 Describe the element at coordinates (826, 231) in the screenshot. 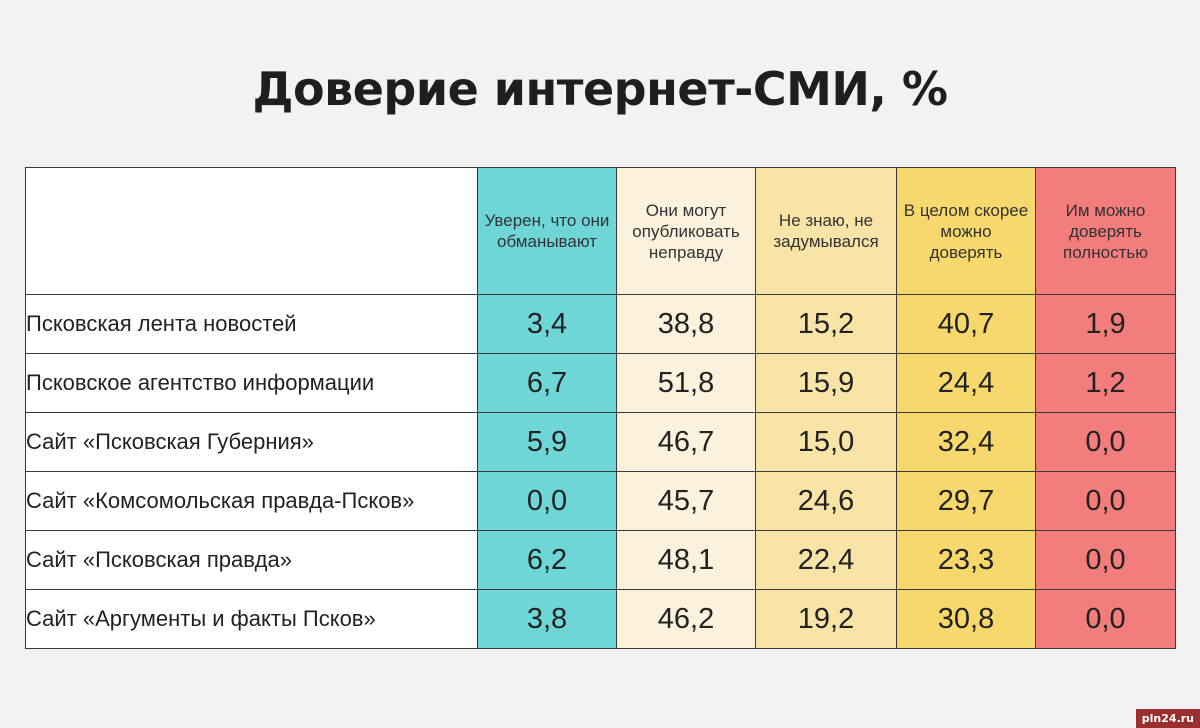

I see `column-header: Не знаю, не задумывался` at that location.